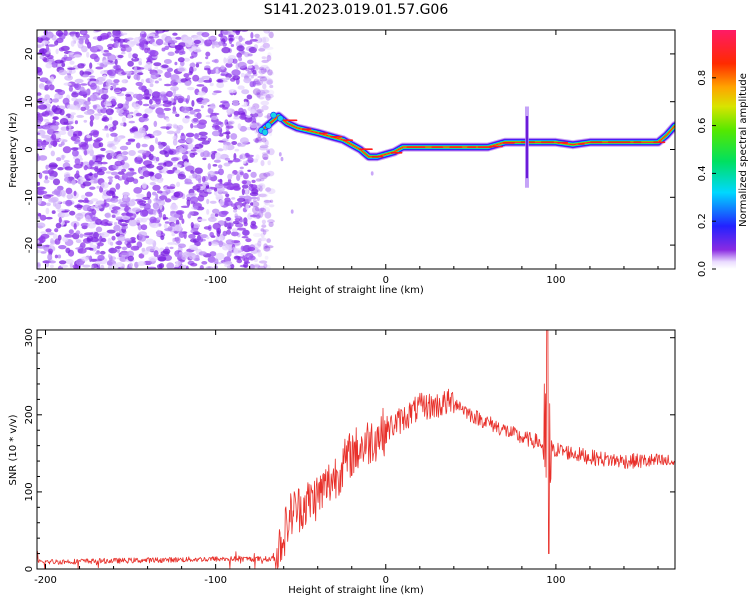  I want to click on x-tick-label: -100, so click(215, 580).